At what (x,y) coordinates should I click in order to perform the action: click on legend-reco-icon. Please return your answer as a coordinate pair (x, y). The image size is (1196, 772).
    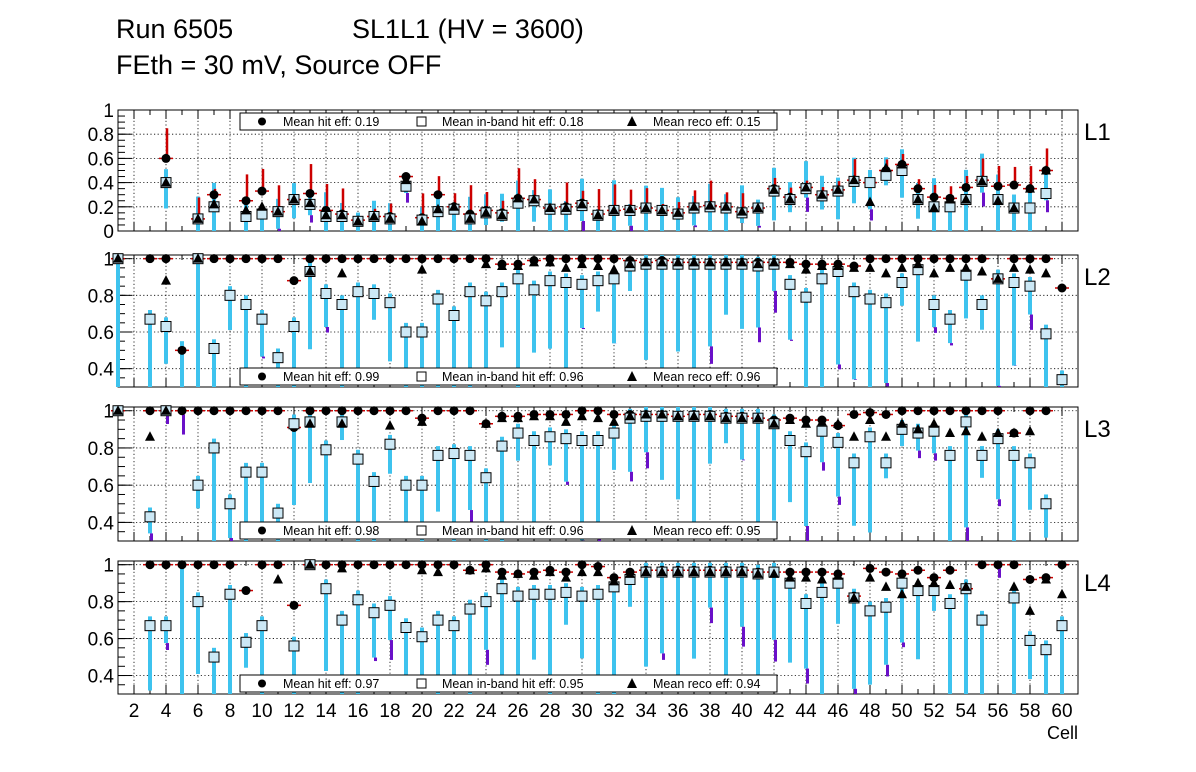
    Looking at the image, I should click on (632, 121).